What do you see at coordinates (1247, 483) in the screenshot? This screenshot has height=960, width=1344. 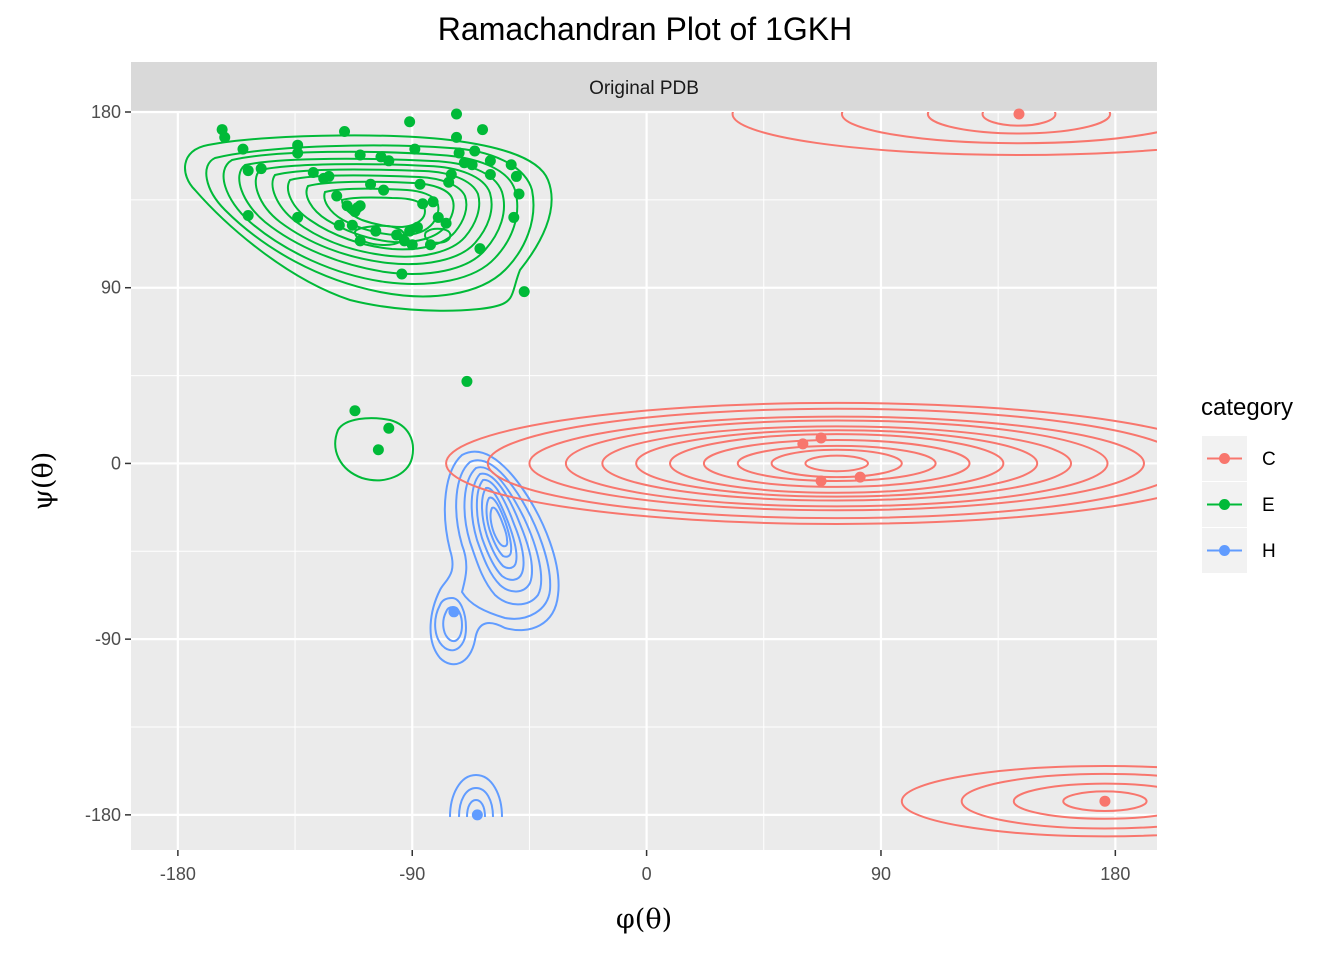 I see `legend: category C E H` at bounding box center [1247, 483].